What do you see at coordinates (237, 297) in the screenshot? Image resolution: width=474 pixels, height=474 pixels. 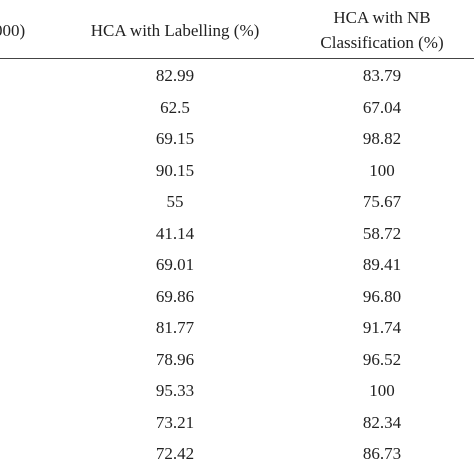 I see `table-row: 69.86 96.80` at bounding box center [237, 297].